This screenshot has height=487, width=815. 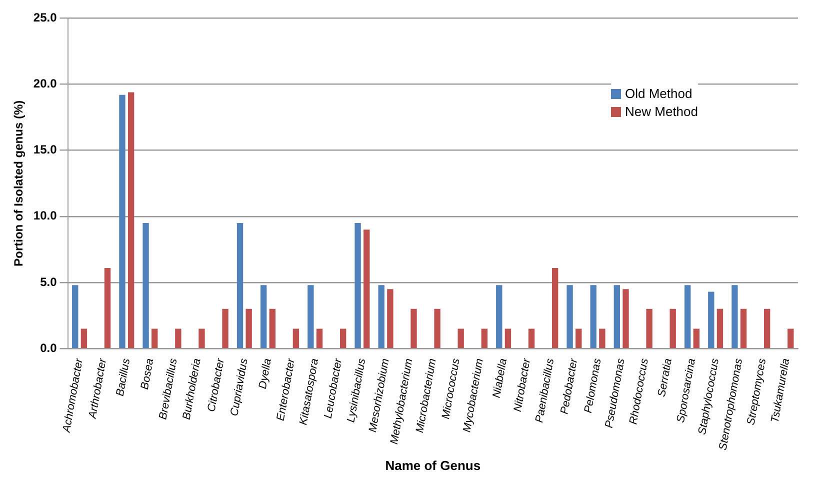 I want to click on x-tick-label: Cupriavidus, so click(x=239, y=387).